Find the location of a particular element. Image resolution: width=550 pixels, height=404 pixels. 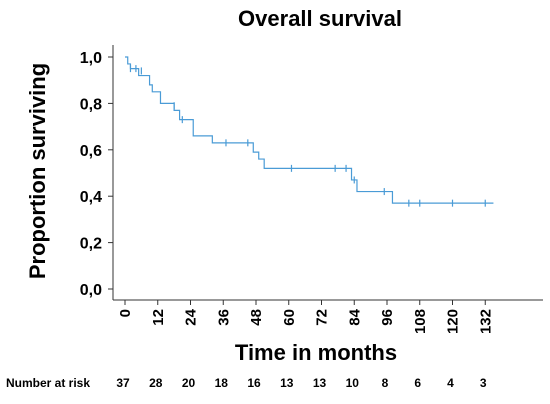

risk-value: 6 is located at coordinates (417, 383).